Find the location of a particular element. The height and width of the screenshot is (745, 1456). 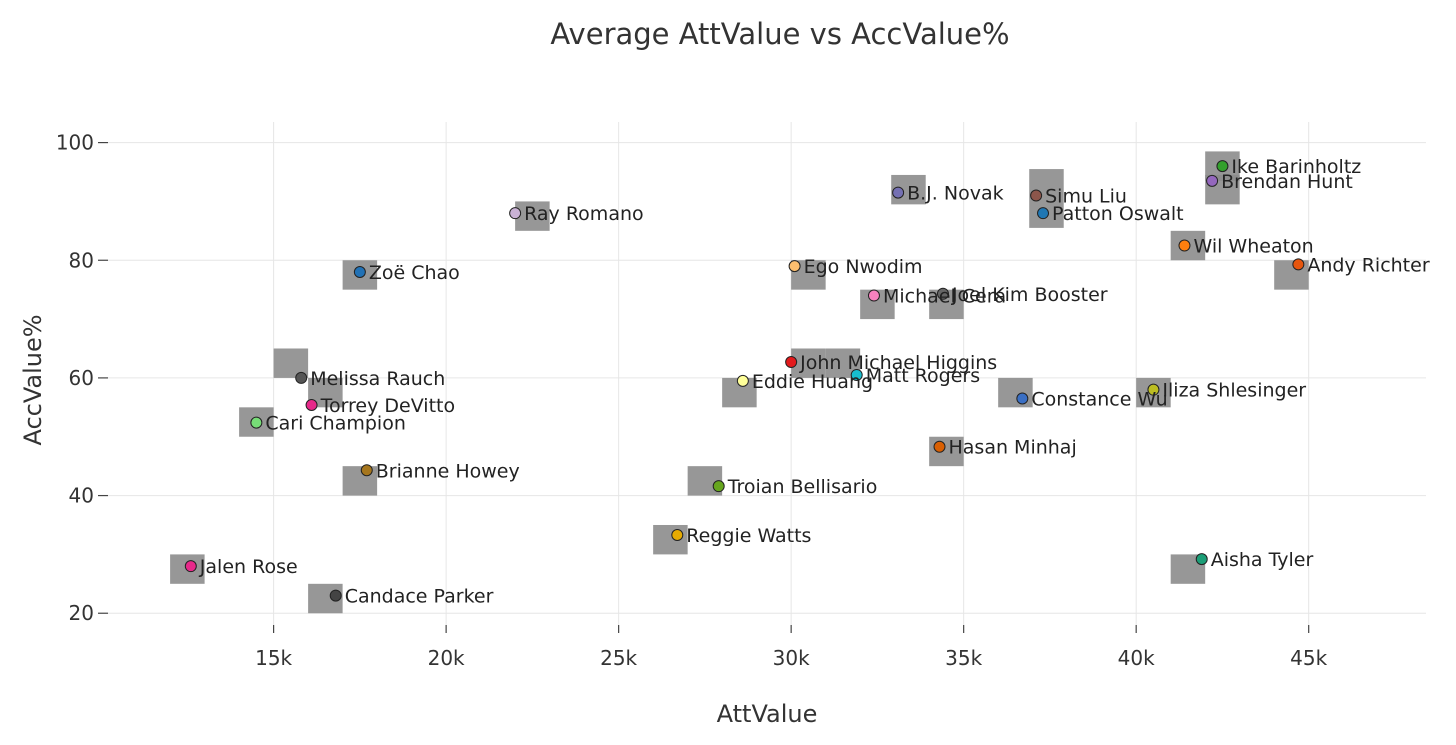

point-label: Joel Kim Booster is located at coordinates (1029, 295).